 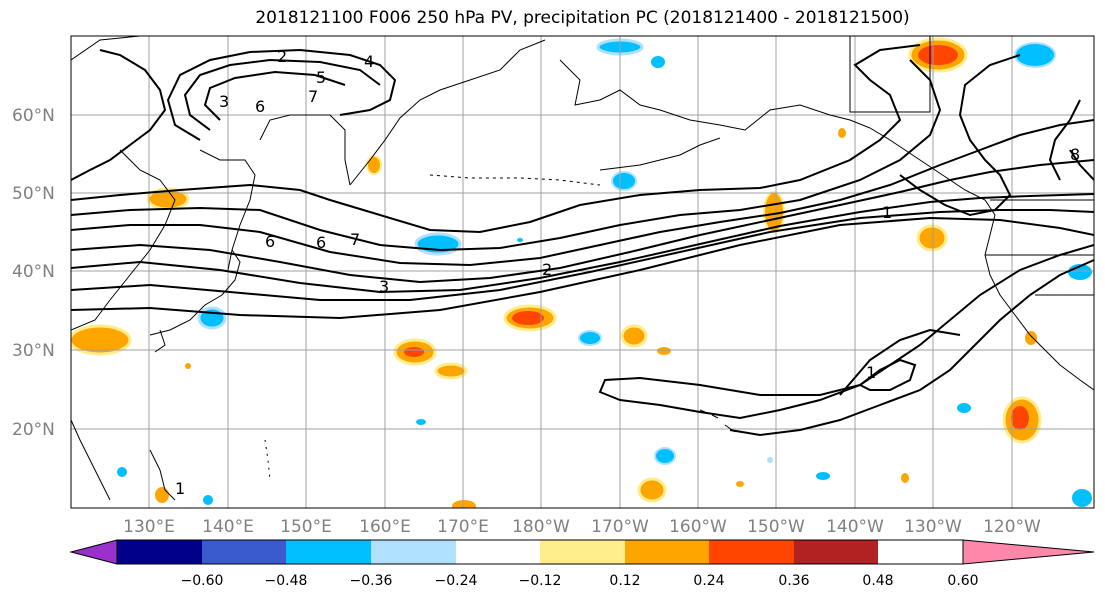 I want to click on longitude-label: 120°W, so click(x=1012, y=527).